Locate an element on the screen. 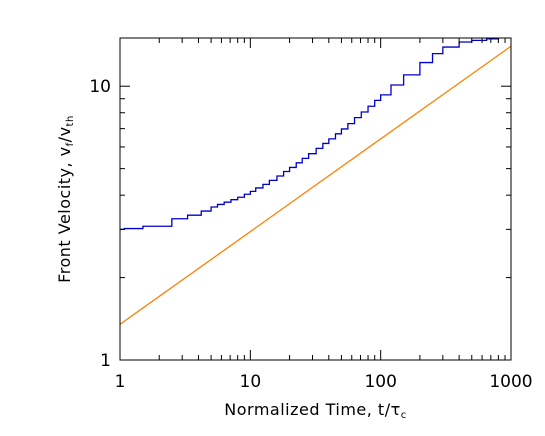  x-tick-label: 100 is located at coordinates (380, 382).